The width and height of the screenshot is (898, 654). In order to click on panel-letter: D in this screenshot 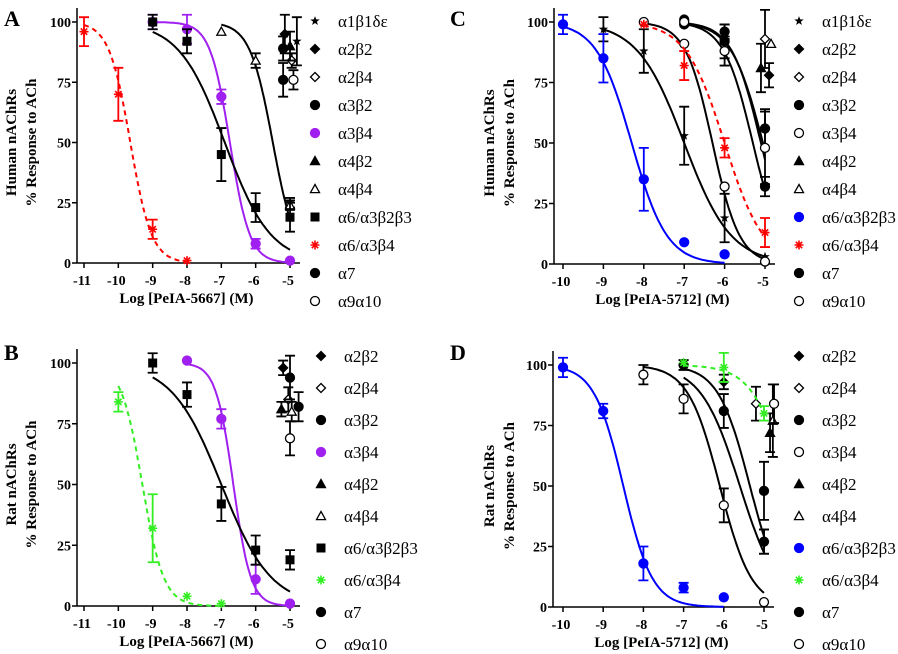, I will do `click(458, 352)`.